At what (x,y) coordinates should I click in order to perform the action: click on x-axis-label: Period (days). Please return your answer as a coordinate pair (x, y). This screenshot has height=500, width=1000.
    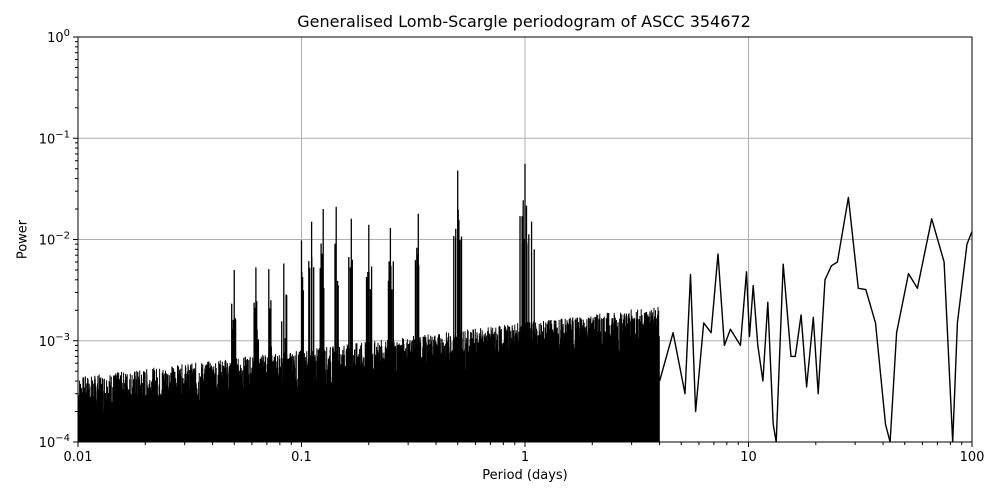
    Looking at the image, I should click on (525, 475).